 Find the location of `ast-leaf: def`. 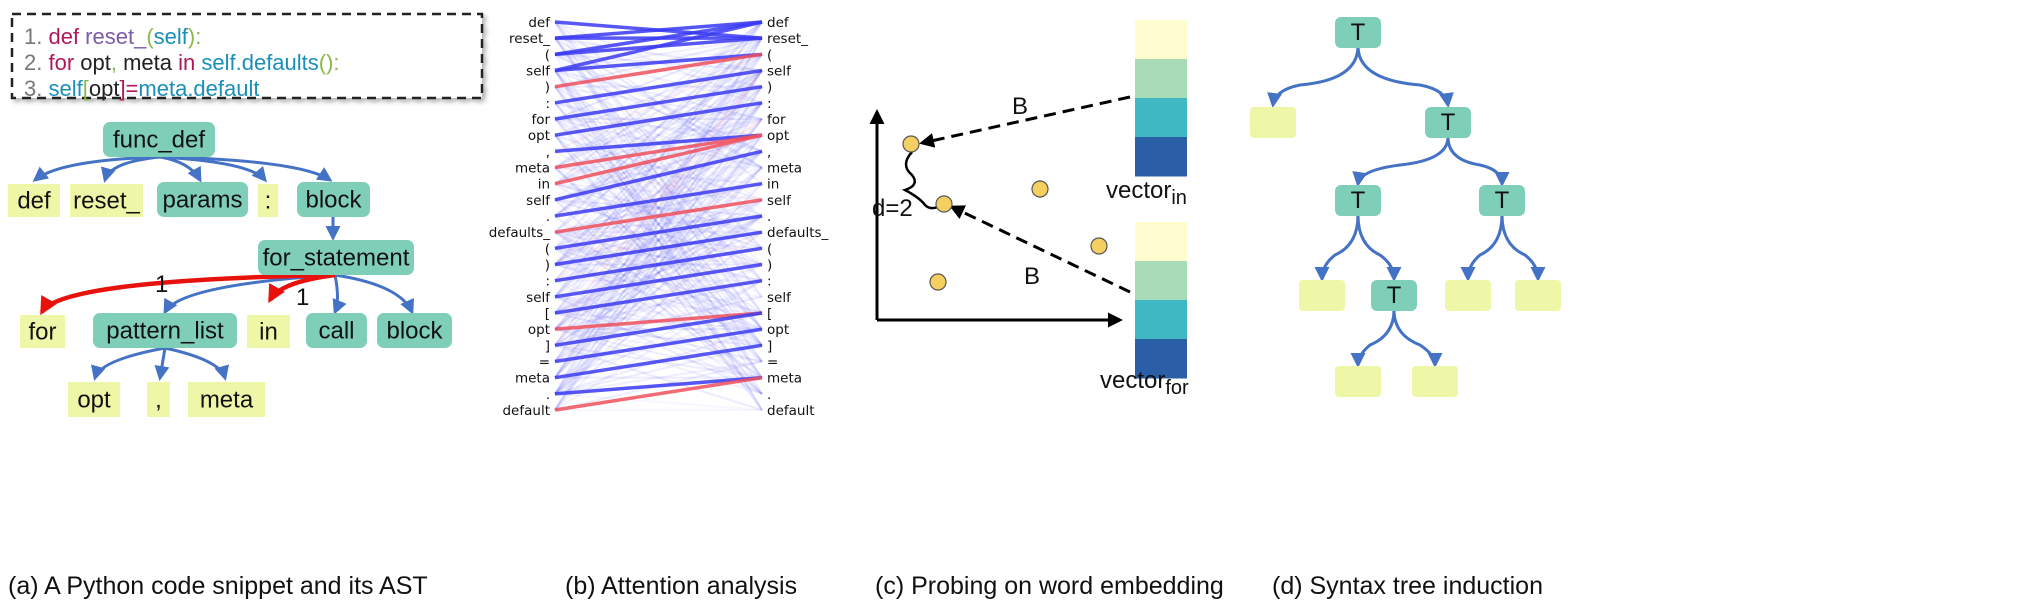

ast-leaf: def is located at coordinates (34, 200).